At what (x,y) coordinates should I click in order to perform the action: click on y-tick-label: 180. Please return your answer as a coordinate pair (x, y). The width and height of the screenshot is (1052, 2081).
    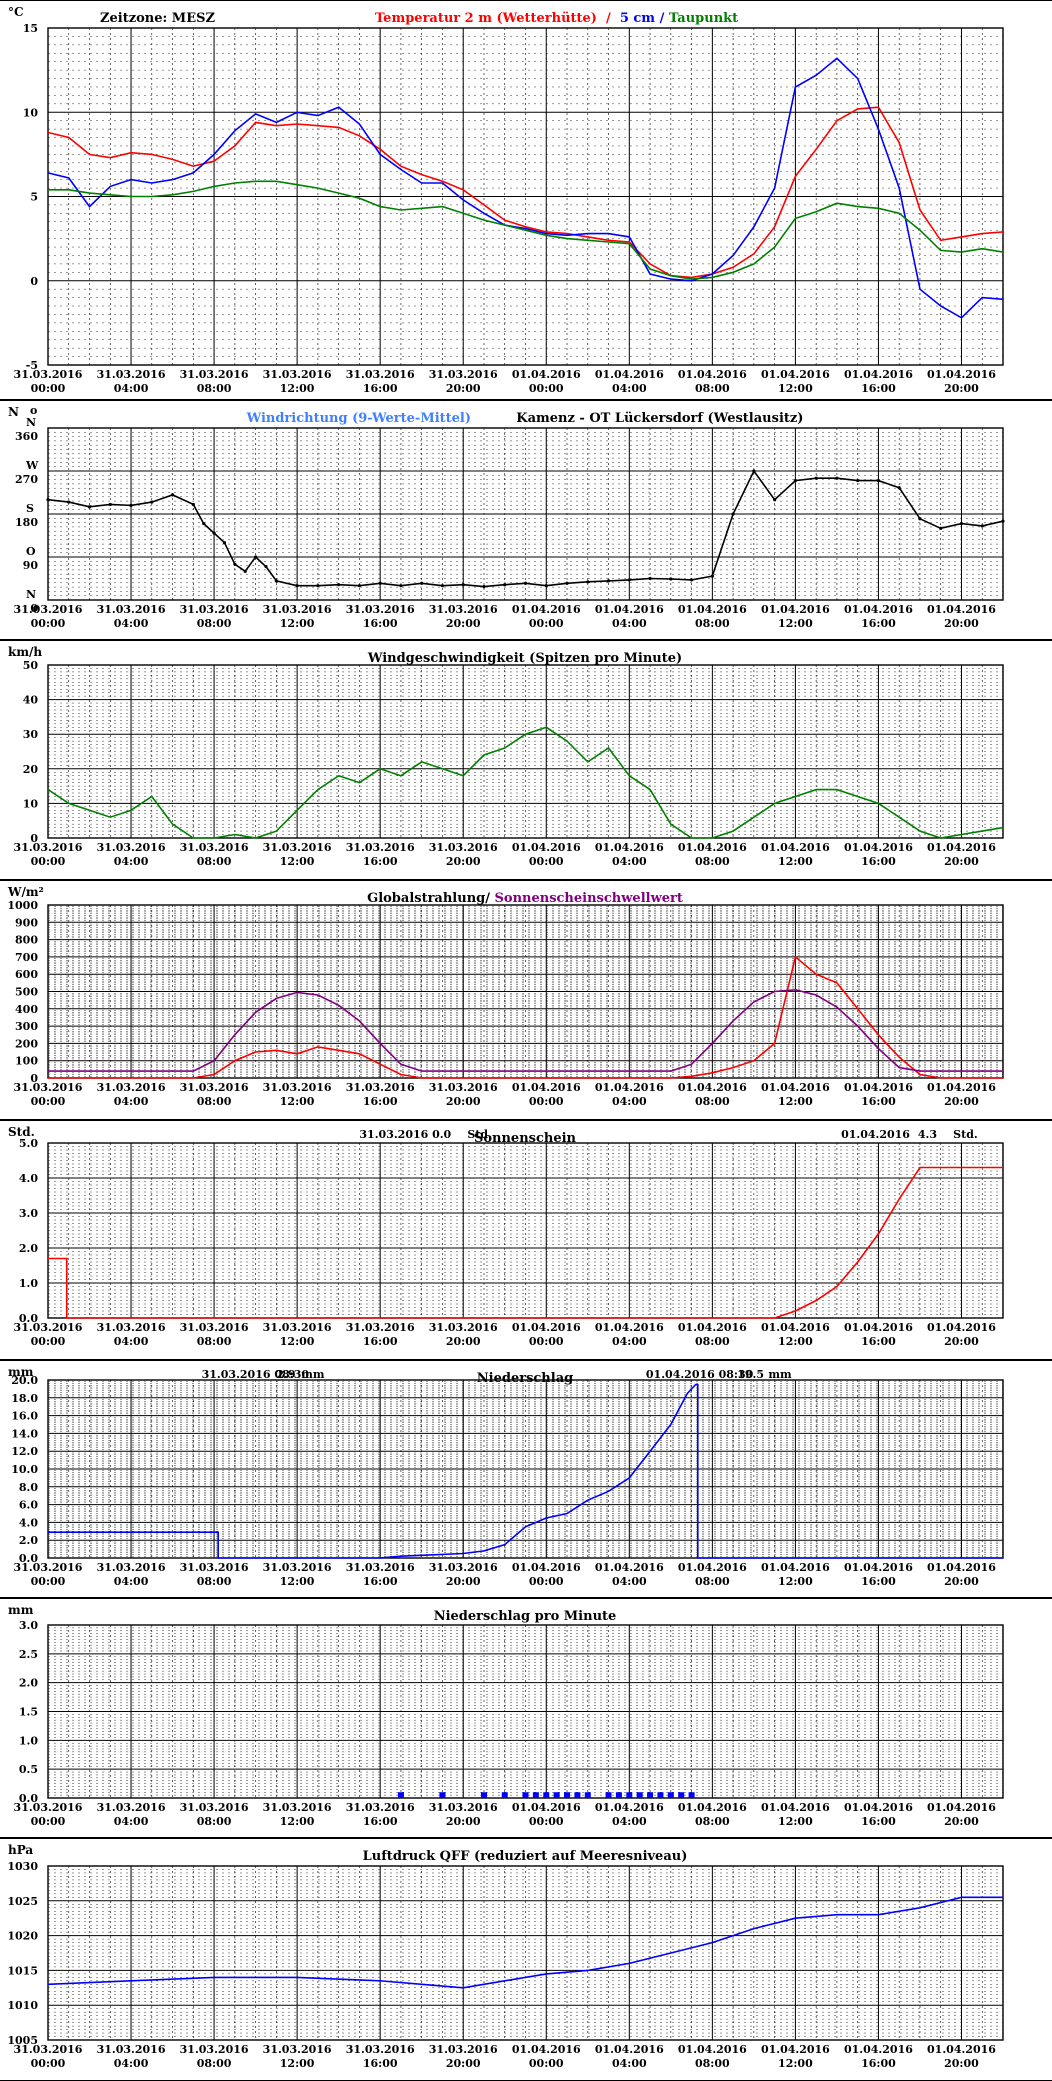
    Looking at the image, I should click on (26, 522).